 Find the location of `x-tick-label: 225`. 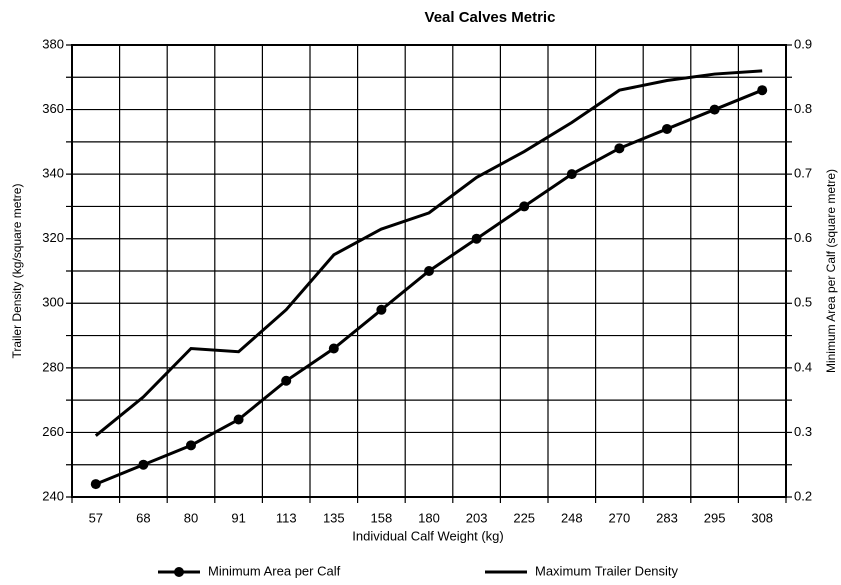

x-tick-label: 225 is located at coordinates (524, 517).